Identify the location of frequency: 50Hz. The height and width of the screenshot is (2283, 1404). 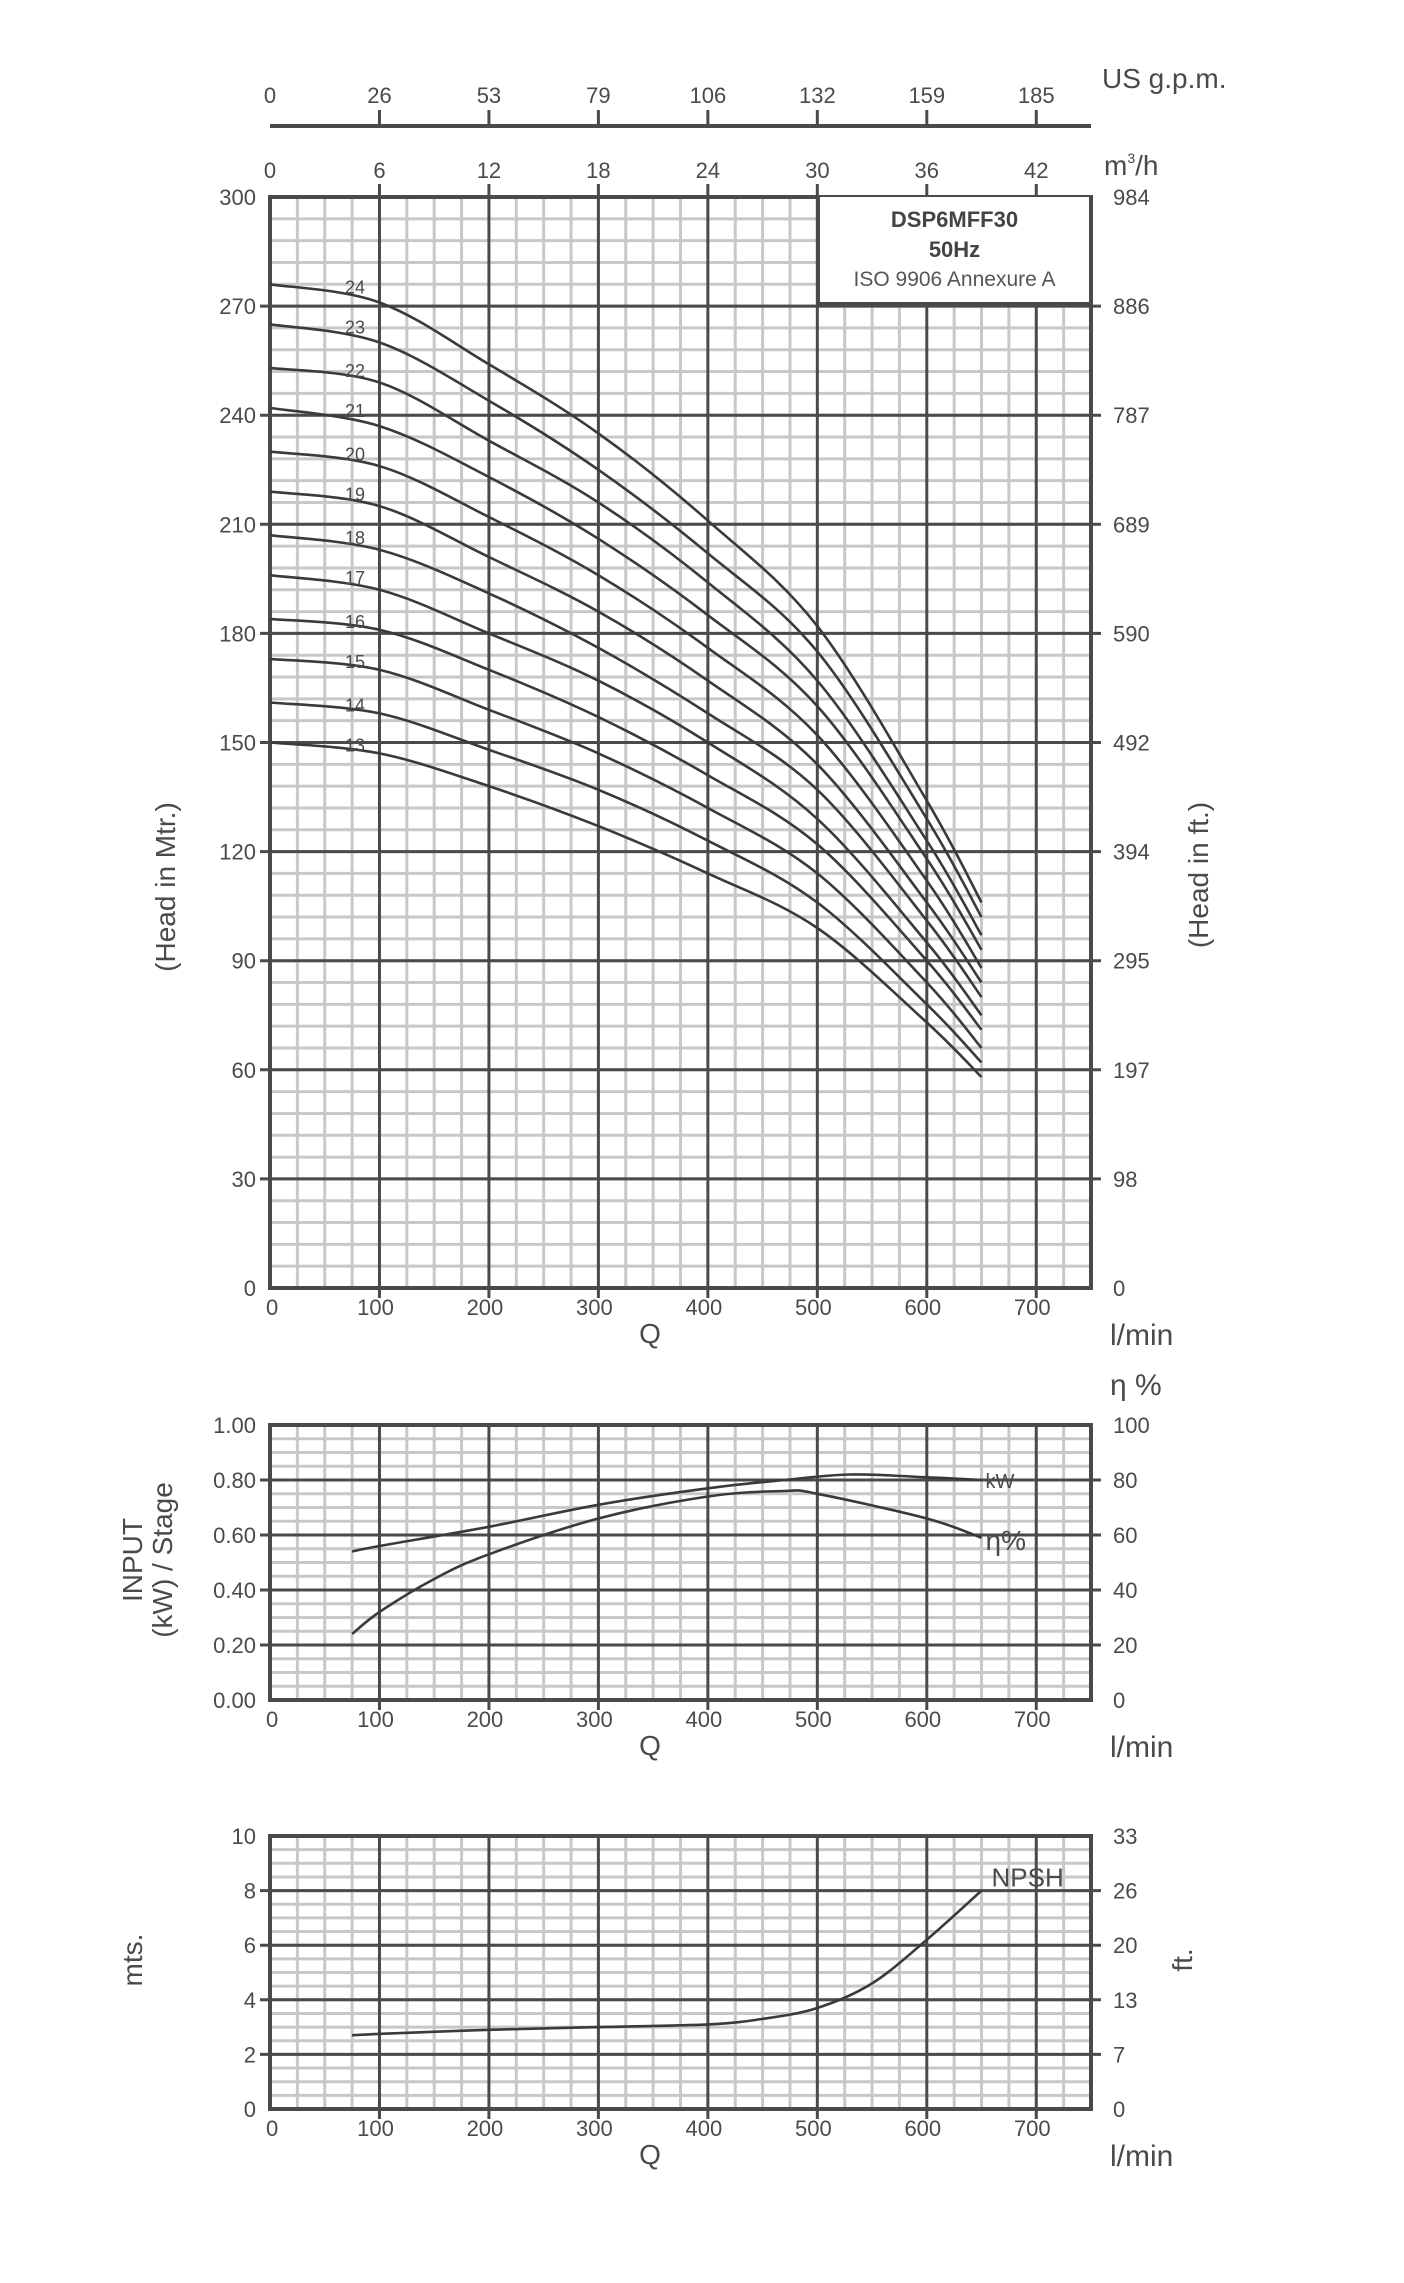
(954, 249).